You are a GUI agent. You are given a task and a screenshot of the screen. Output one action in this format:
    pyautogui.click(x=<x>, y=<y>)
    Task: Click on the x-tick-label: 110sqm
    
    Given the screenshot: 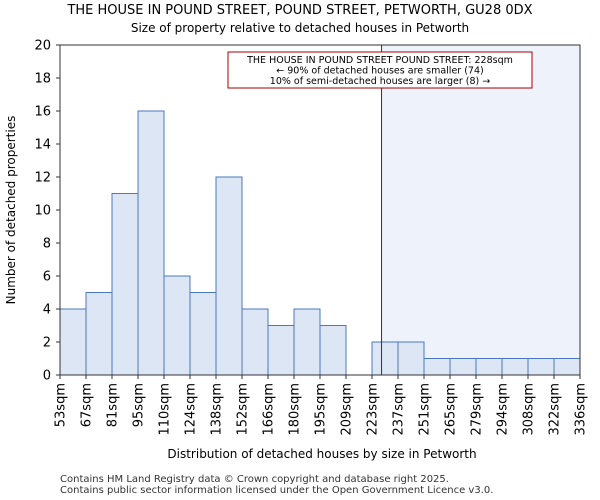 What is the action you would take?
    pyautogui.click(x=165, y=409)
    